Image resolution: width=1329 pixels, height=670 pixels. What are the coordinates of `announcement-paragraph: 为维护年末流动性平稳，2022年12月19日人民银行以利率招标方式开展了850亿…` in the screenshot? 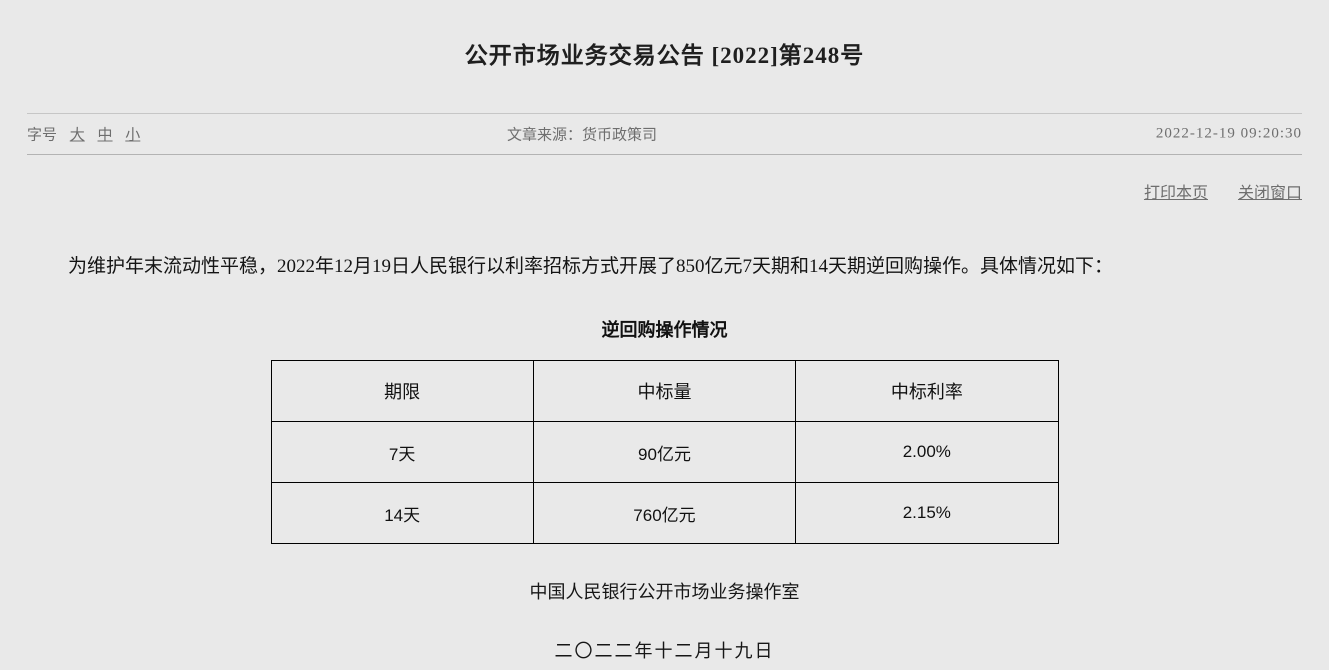 It's located at (591, 266).